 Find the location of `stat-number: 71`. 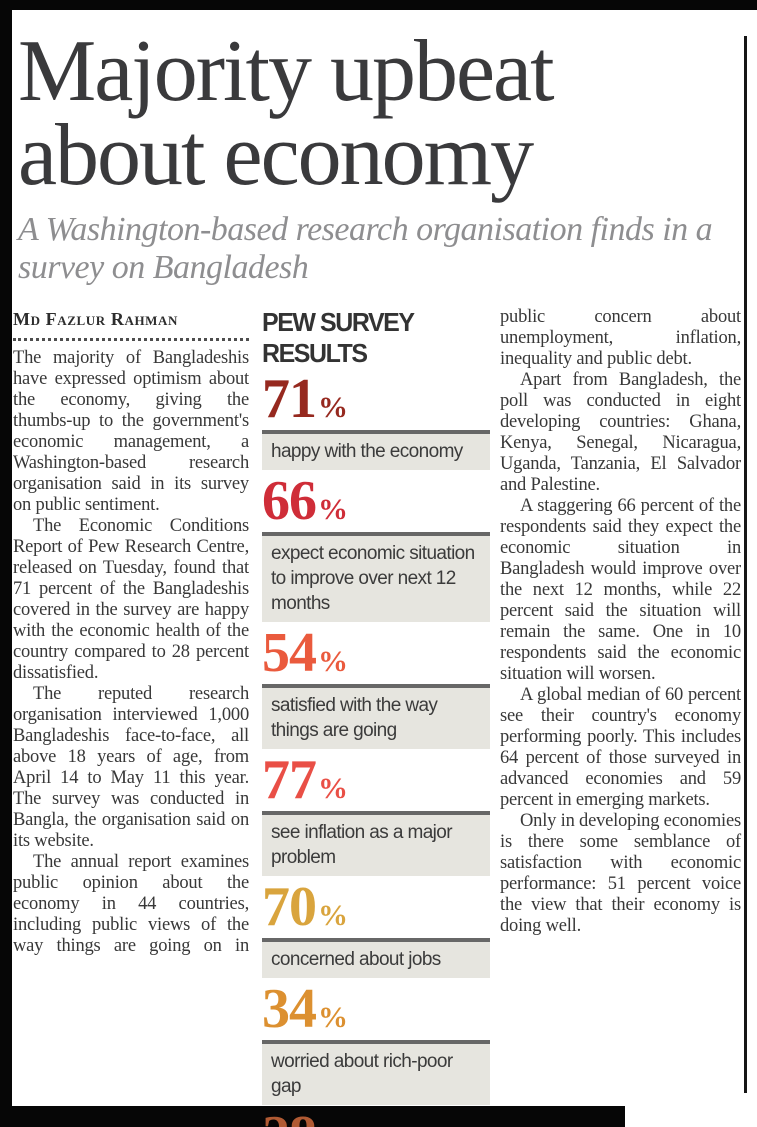

stat-number: 71 is located at coordinates (289, 399).